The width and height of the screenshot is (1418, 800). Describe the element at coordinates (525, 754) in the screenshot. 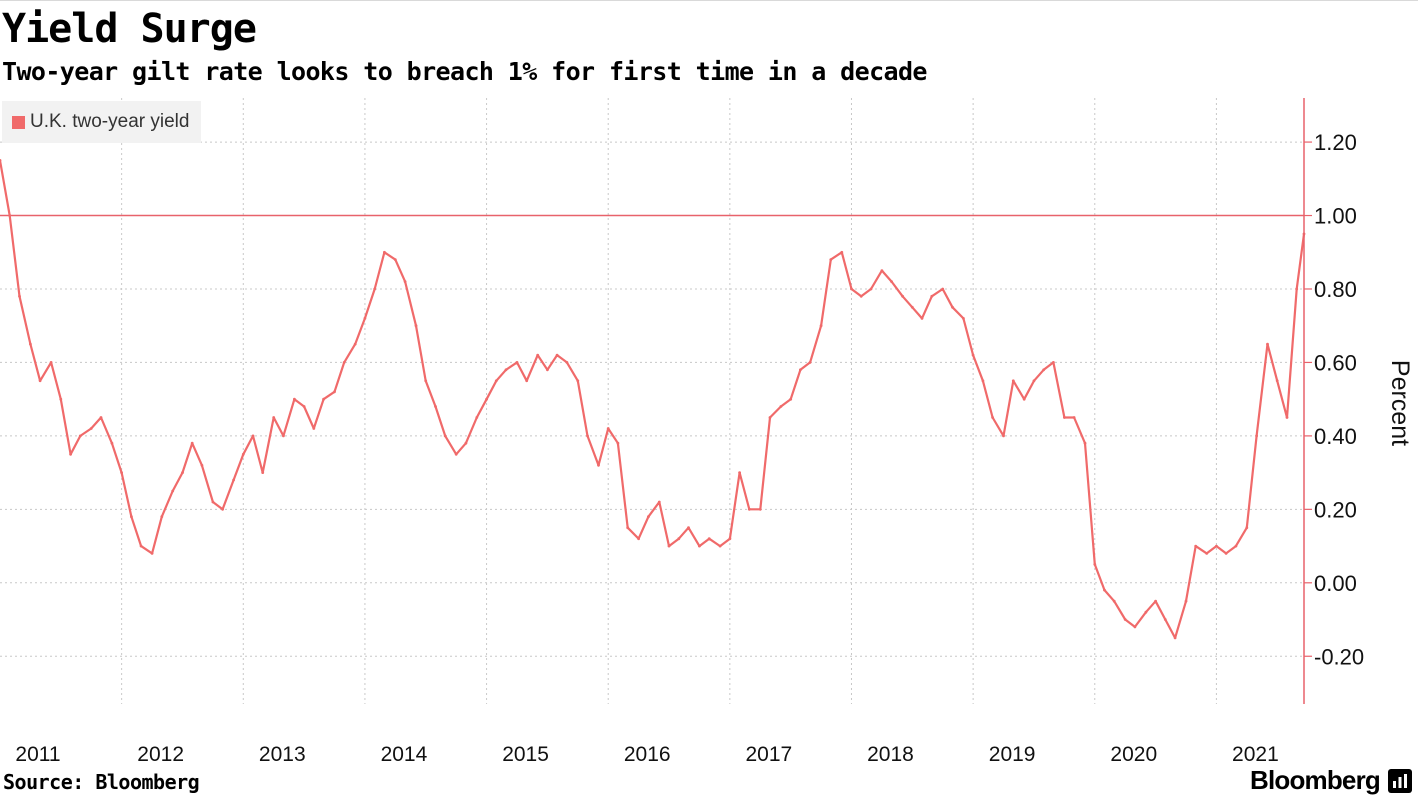

I see `x-tick-label: 2015` at that location.